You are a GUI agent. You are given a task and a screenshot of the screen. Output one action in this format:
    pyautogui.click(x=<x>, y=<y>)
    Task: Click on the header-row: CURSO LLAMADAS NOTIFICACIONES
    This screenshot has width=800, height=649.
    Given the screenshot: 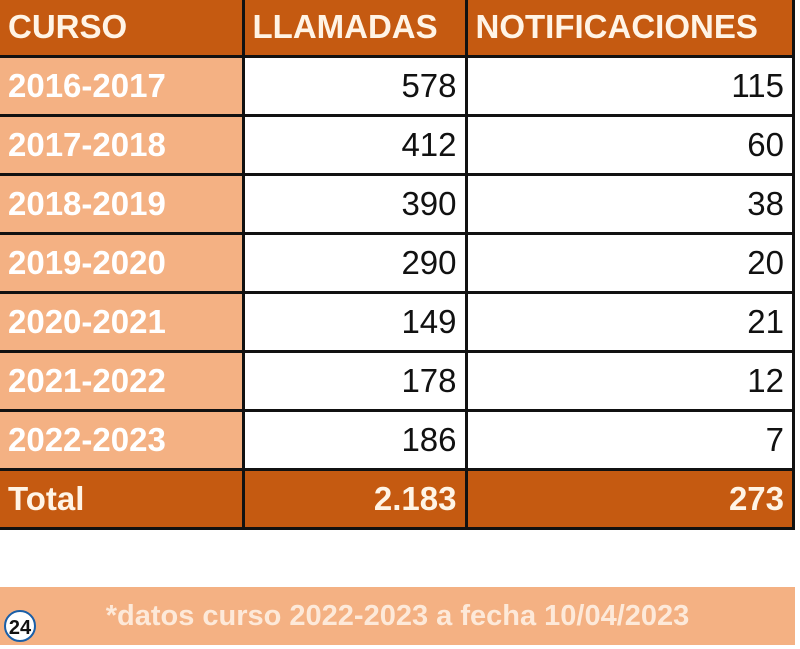 What is the action you would take?
    pyautogui.click(x=397, y=29)
    